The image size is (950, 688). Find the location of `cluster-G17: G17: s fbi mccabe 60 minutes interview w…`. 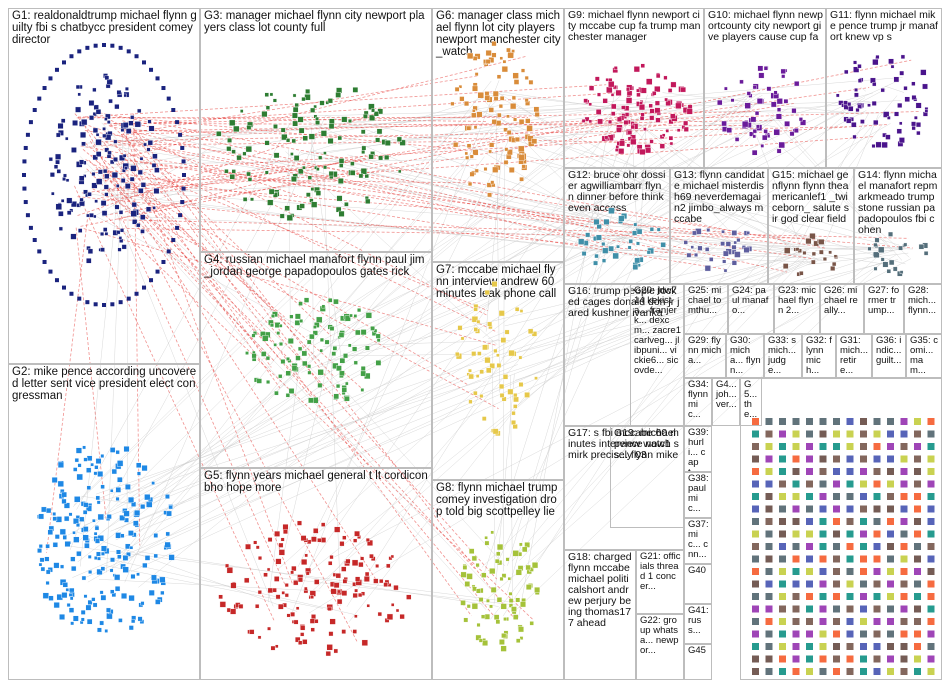

cluster-G17: G17: s fbi mccabe 60 minutes interview w… is located at coordinates (624, 488).